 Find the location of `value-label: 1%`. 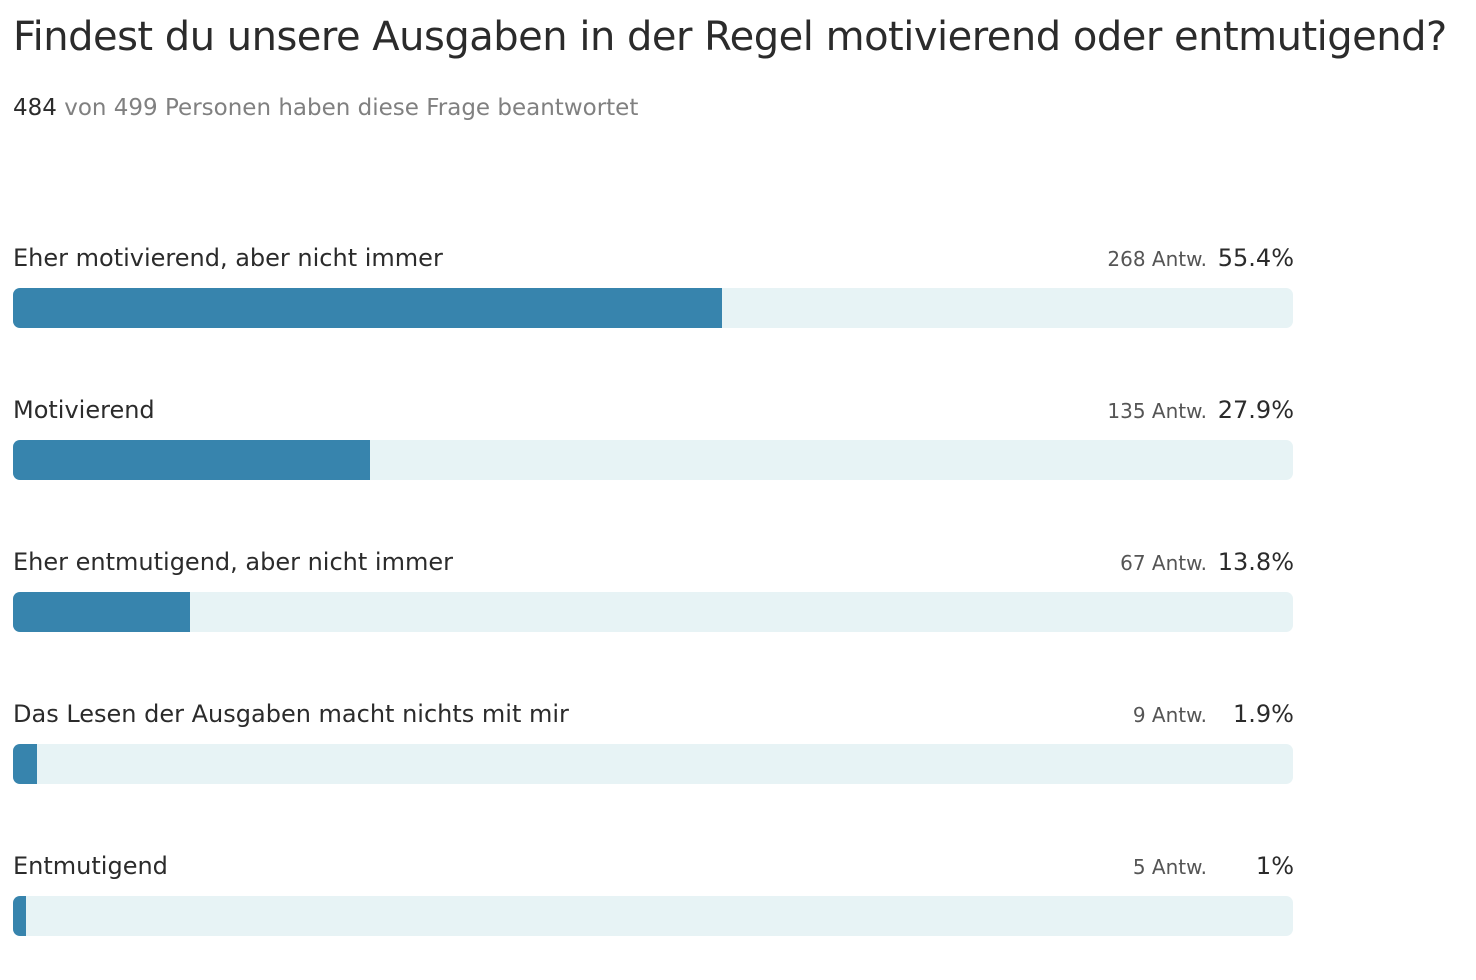

value-label: 1% is located at coordinates (1274, 866).